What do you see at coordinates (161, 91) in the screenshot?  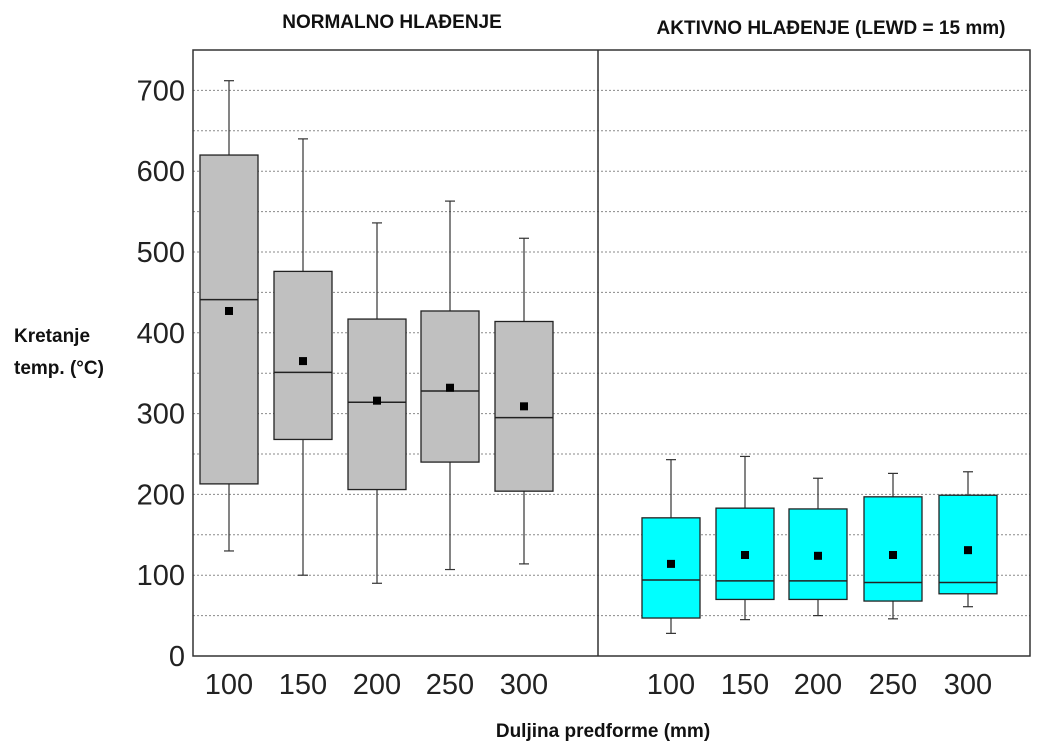 I see `y-tick-label: 700` at bounding box center [161, 91].